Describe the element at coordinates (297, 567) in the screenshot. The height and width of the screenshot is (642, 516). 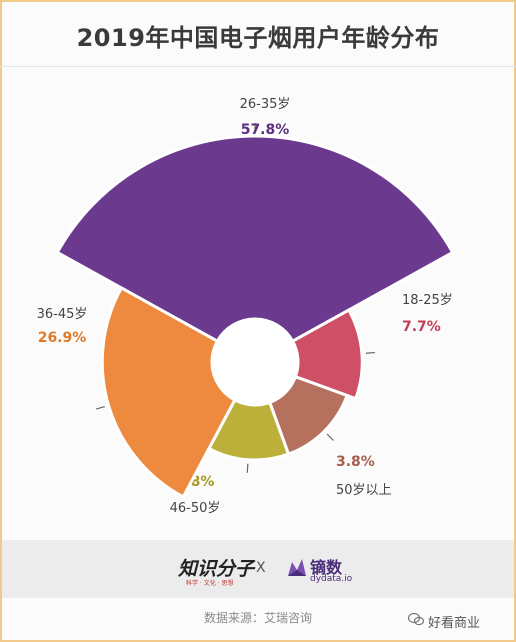
I see `dydata-logo-icon` at that location.